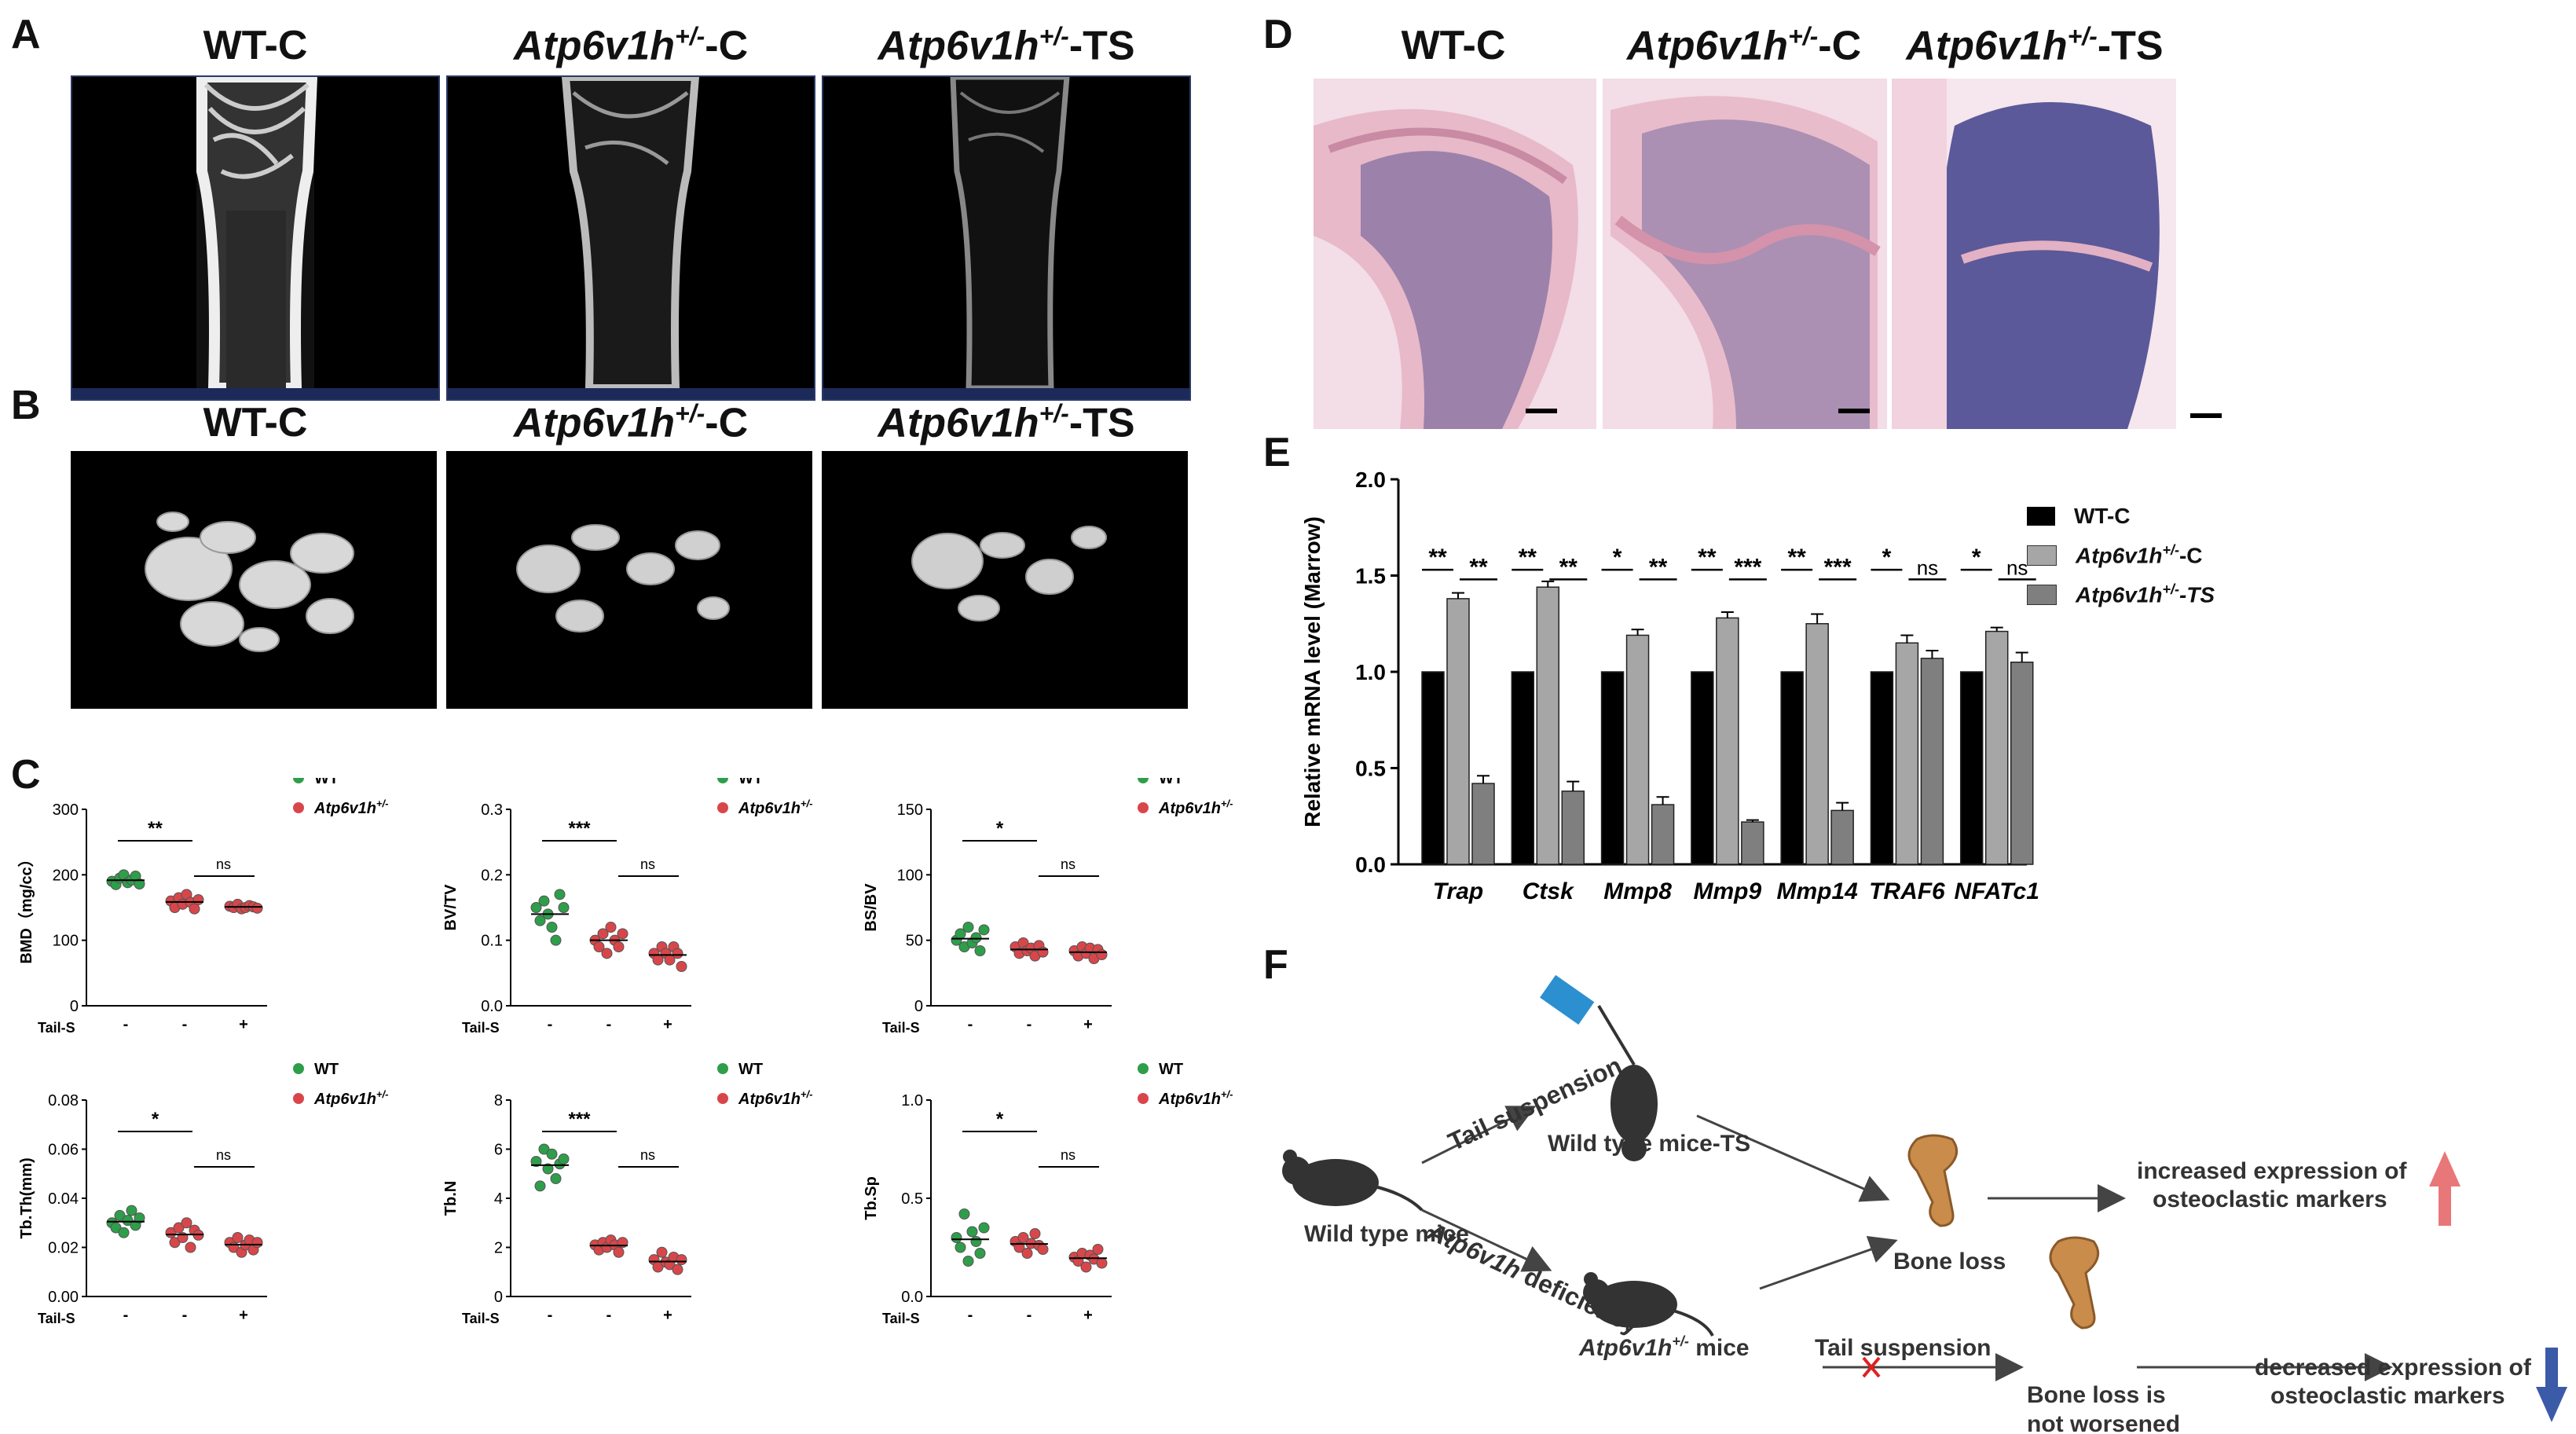 The image size is (2576, 1434). What do you see at coordinates (1275, 965) in the screenshot?
I see `panel-label-f: F` at bounding box center [1275, 965].